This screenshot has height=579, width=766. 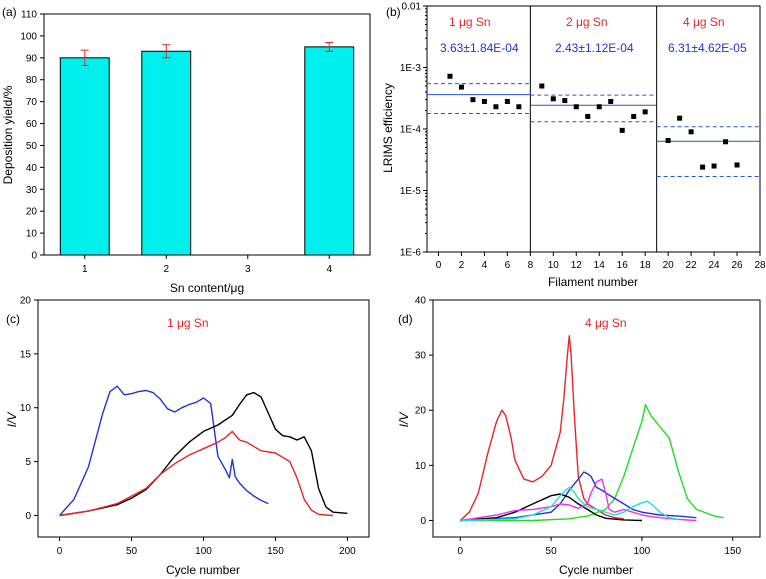 What do you see at coordinates (551, 507) in the screenshot?
I see `series-line-black` at bounding box center [551, 507].